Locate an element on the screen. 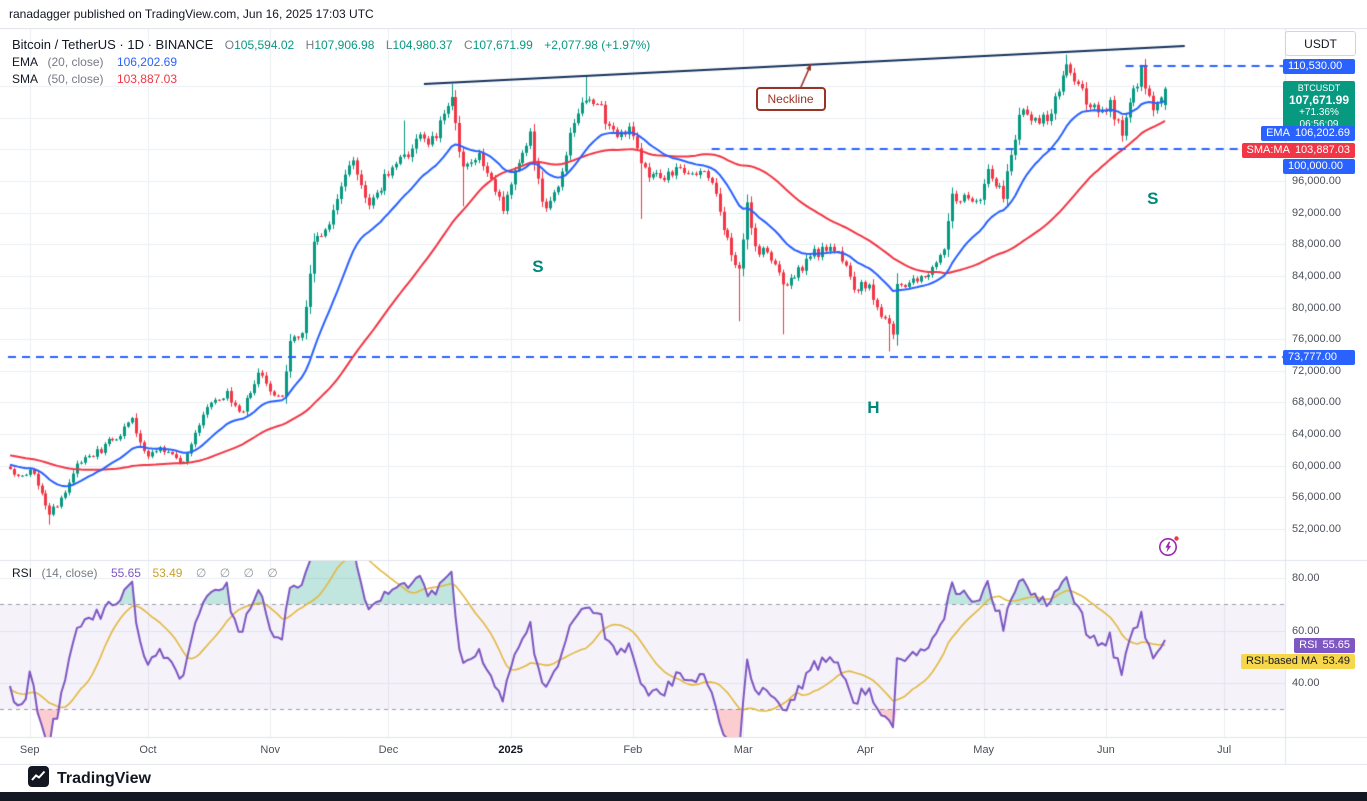 Image resolution: width=1367 pixels, height=801 pixels. rsi-name: RSI is located at coordinates (22, 573).